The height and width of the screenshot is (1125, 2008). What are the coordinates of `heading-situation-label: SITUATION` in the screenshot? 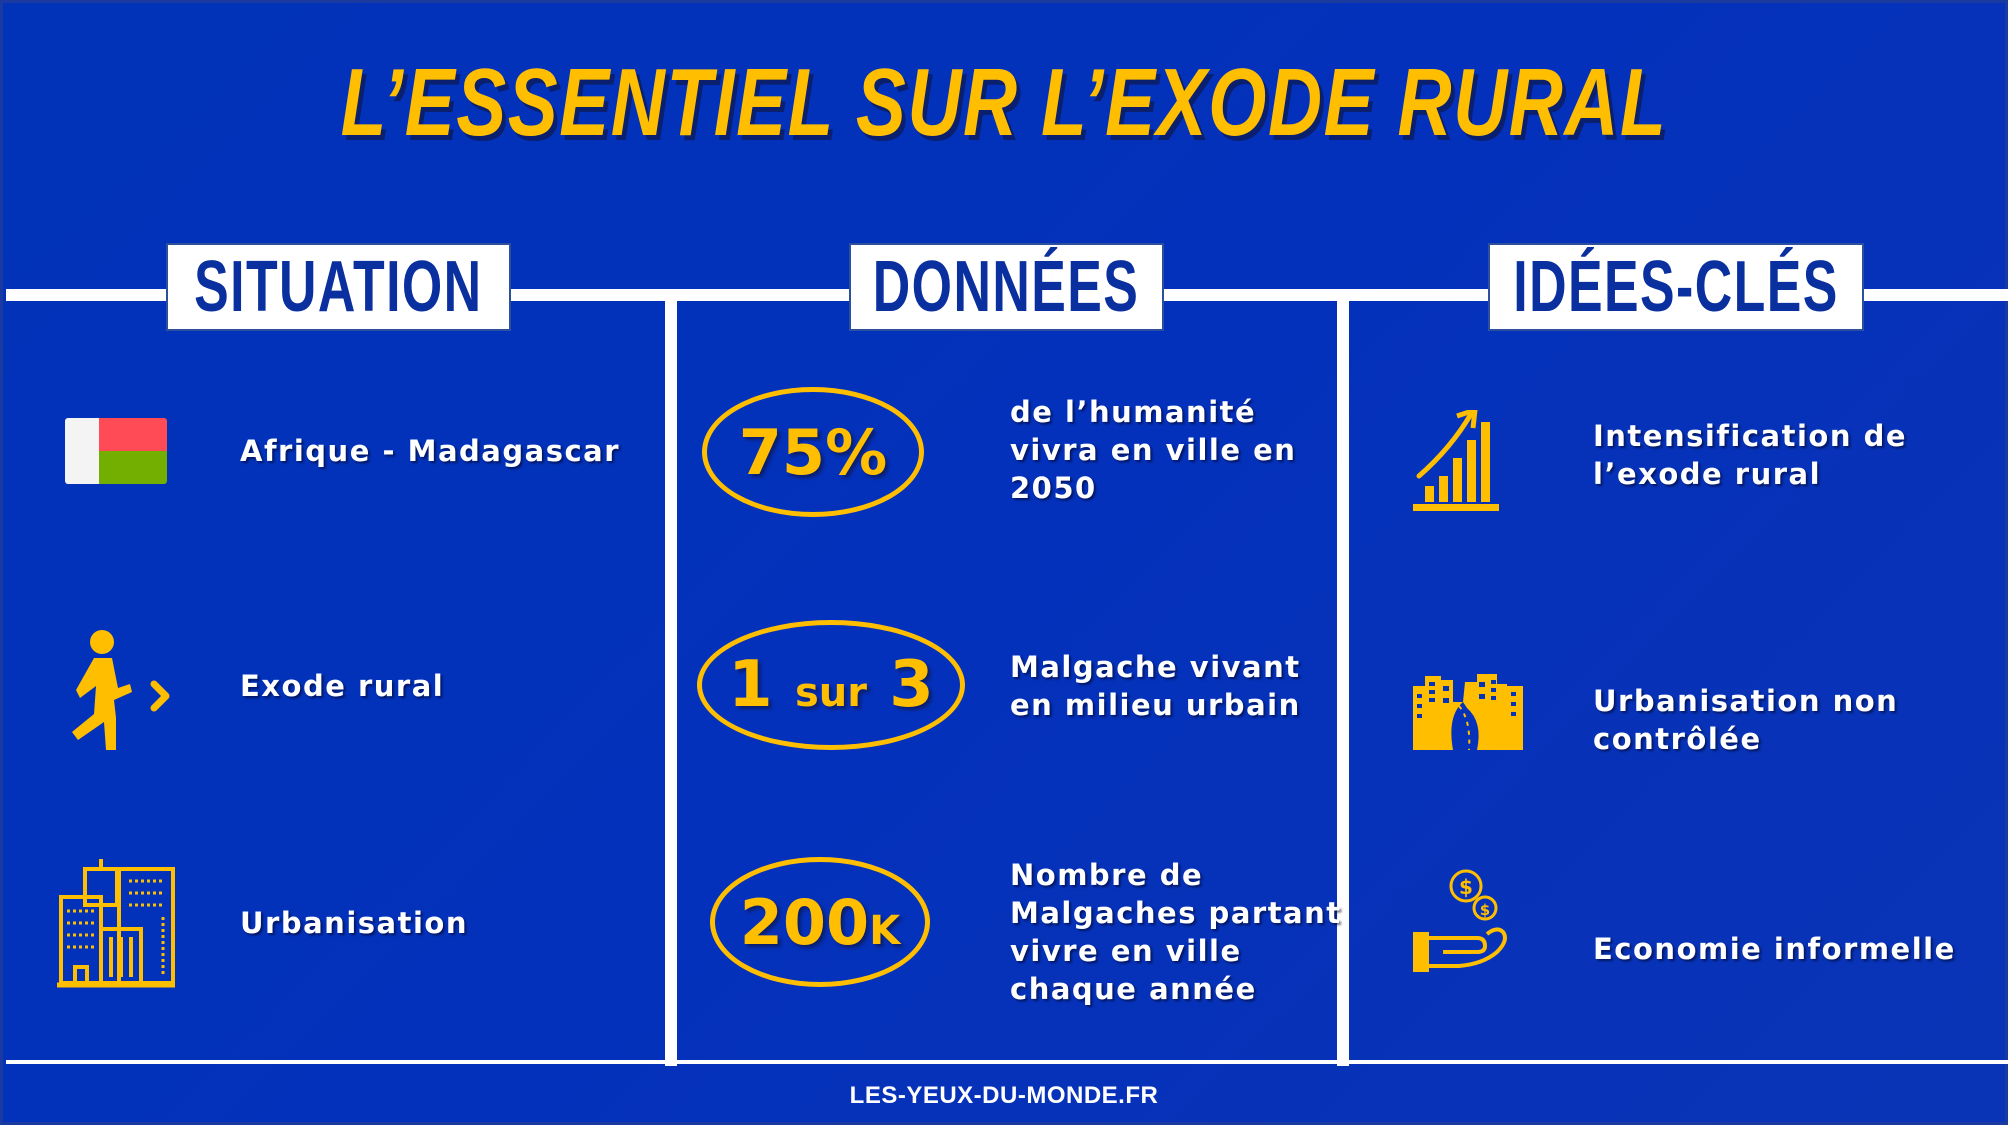 It's located at (338, 287).